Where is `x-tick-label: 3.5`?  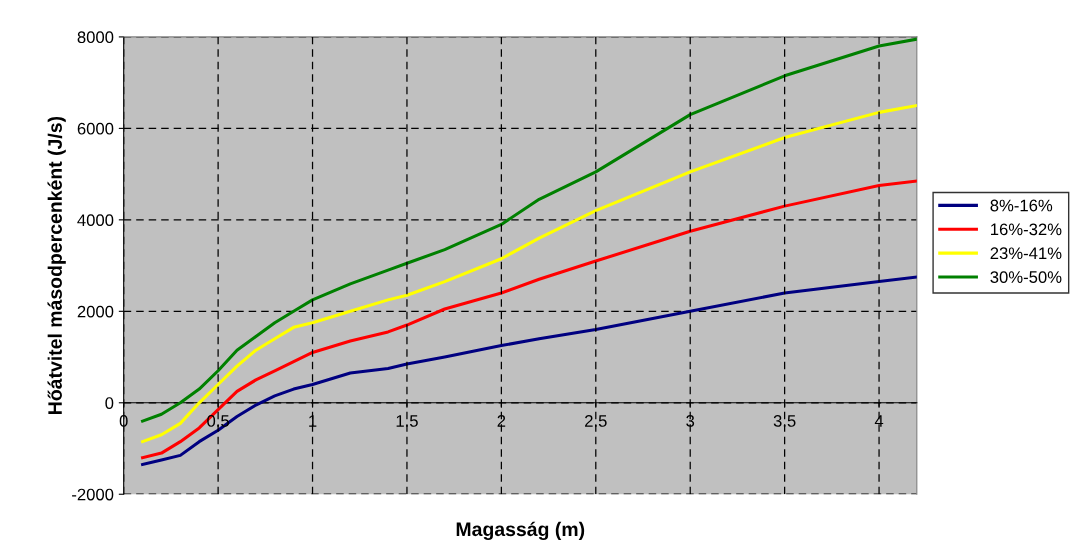
x-tick-label: 3.5 is located at coordinates (784, 421).